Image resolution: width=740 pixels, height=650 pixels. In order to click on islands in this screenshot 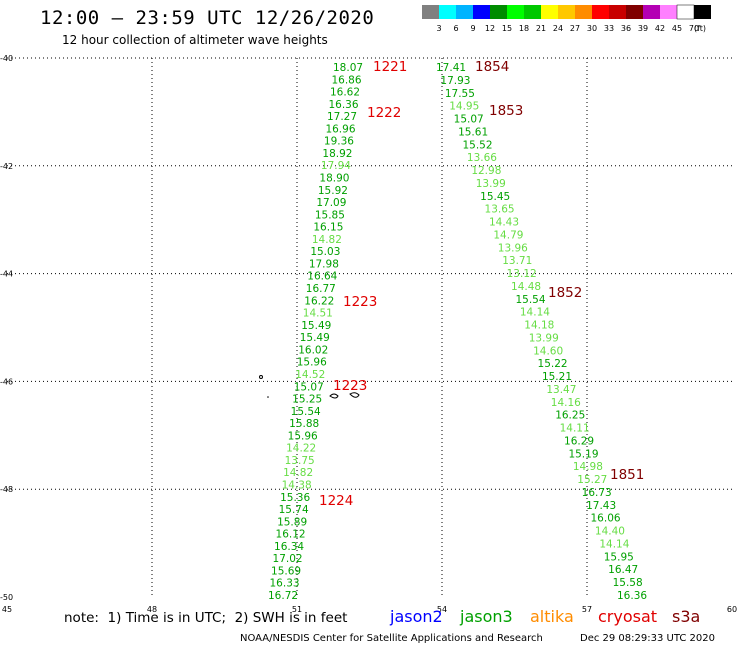, I will do `click(309, 387)`.